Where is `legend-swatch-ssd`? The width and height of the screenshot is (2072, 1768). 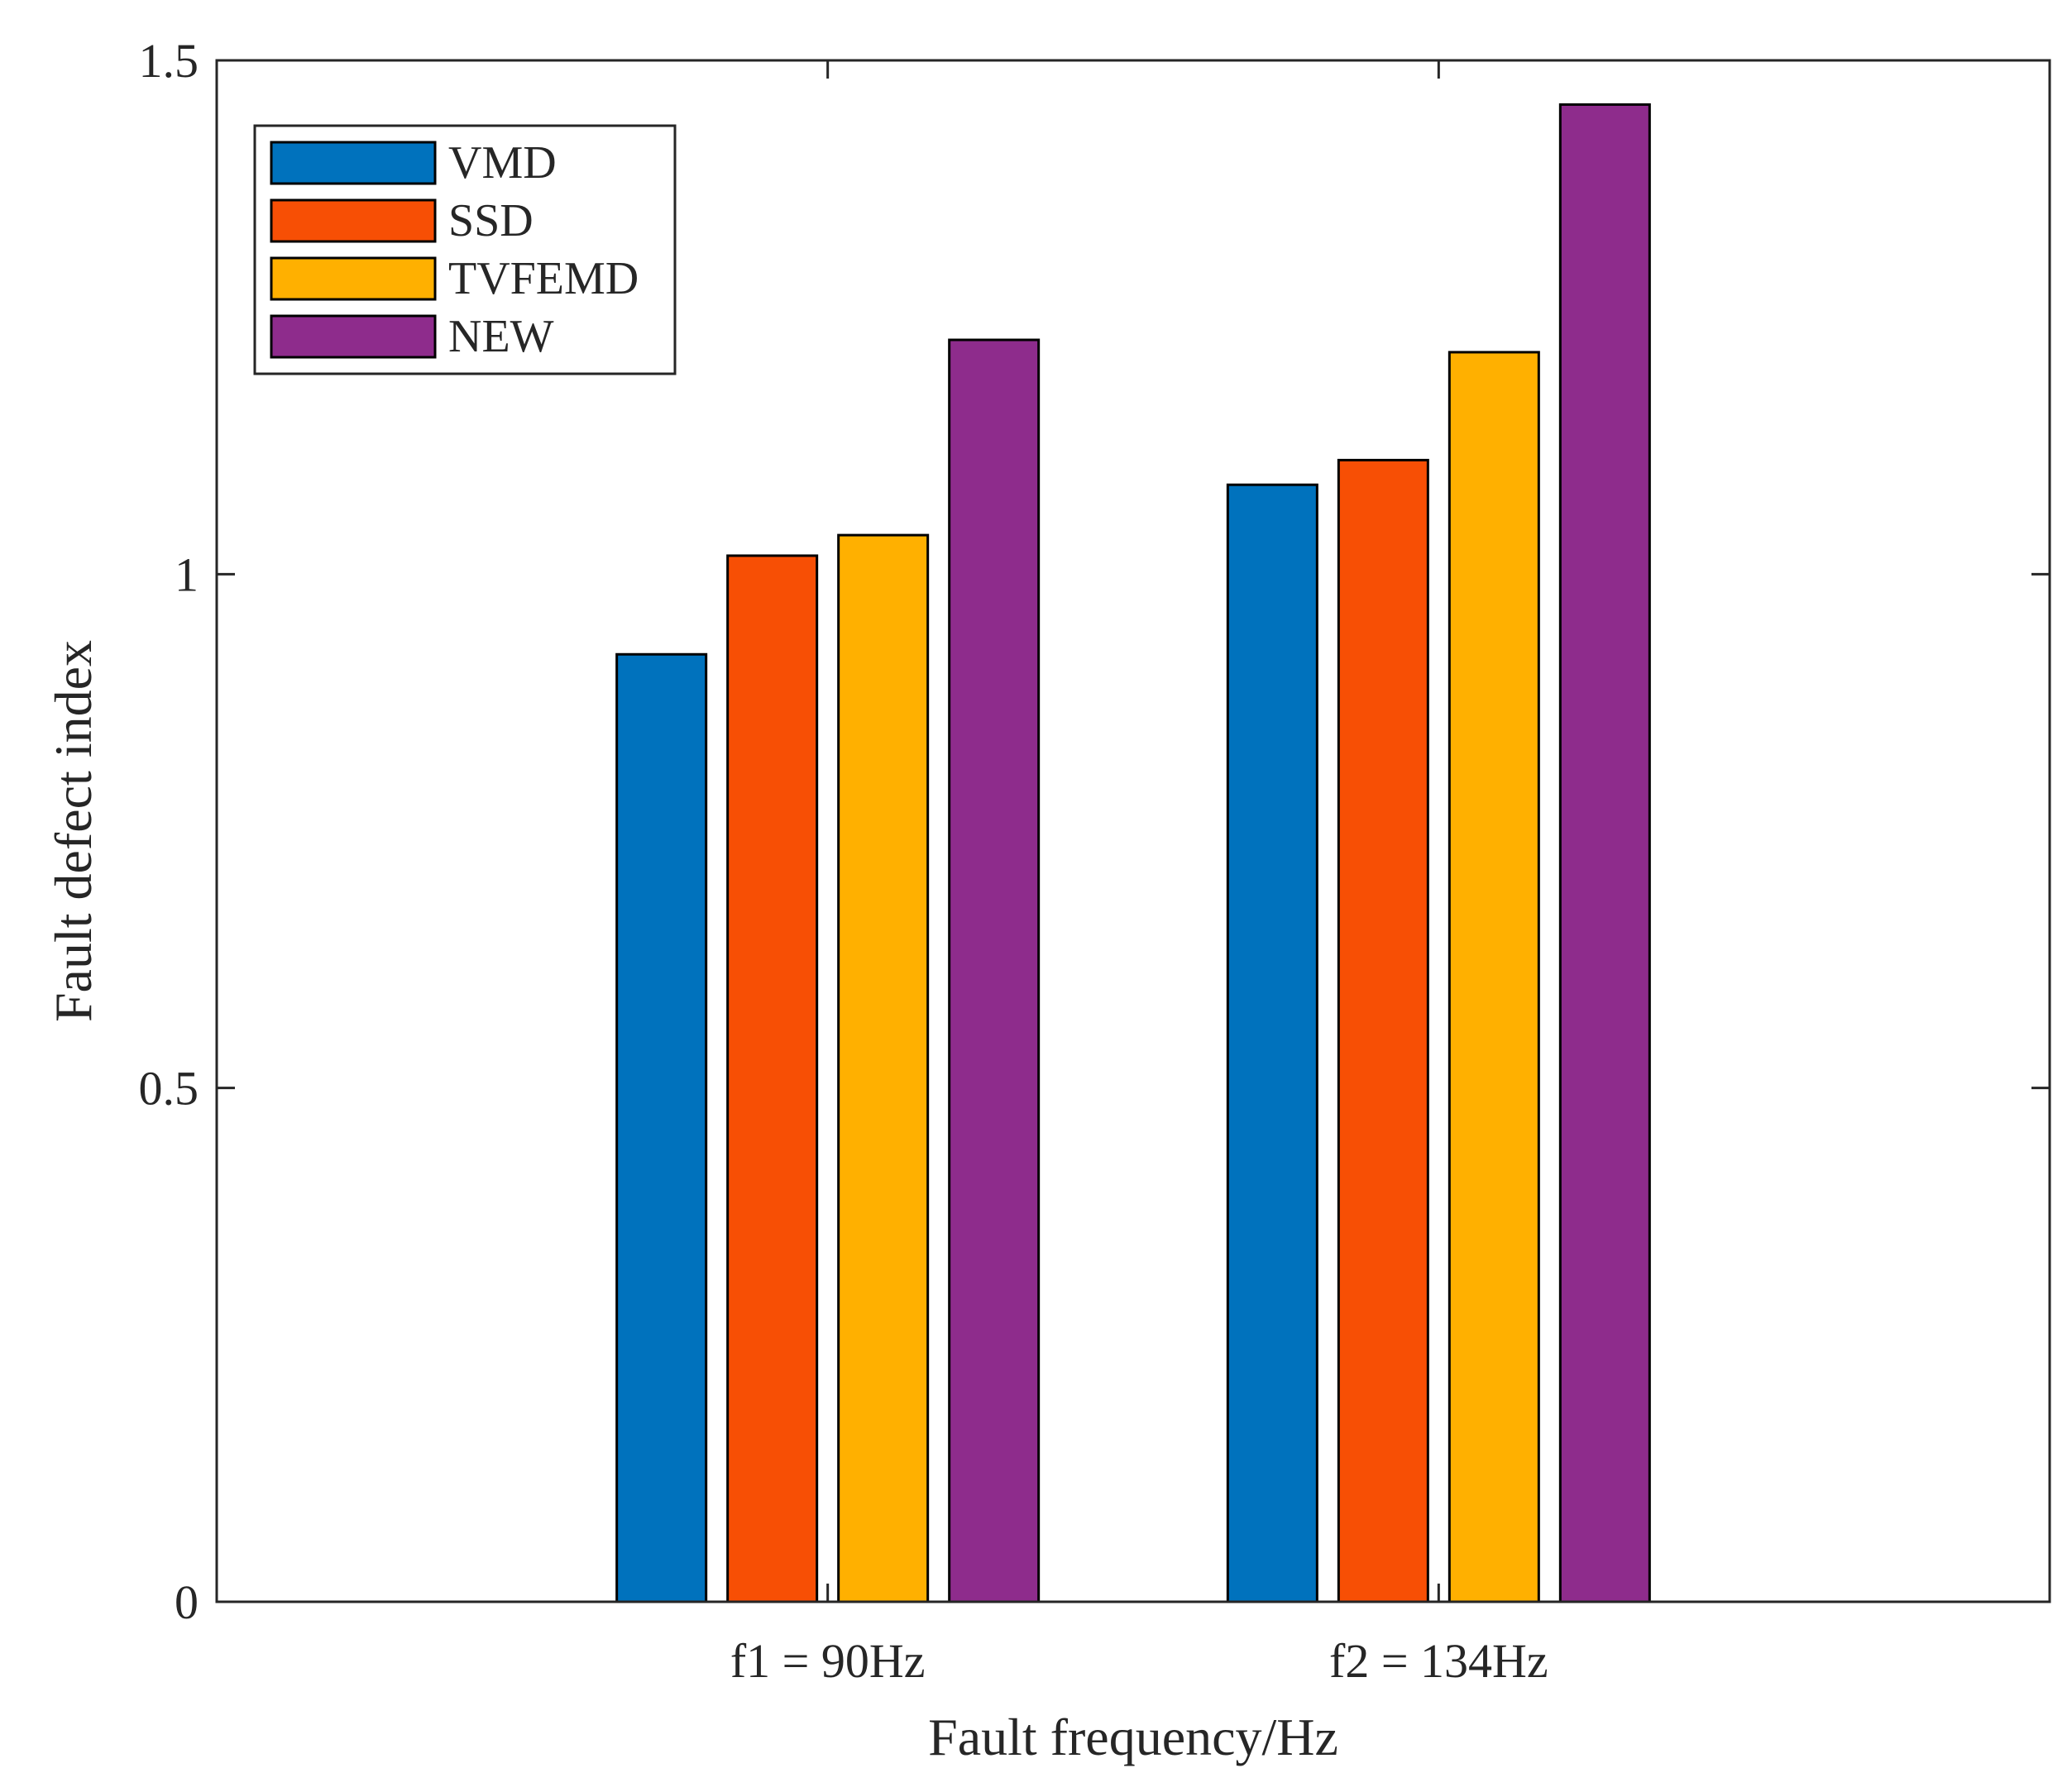 legend-swatch-ssd is located at coordinates (353, 220).